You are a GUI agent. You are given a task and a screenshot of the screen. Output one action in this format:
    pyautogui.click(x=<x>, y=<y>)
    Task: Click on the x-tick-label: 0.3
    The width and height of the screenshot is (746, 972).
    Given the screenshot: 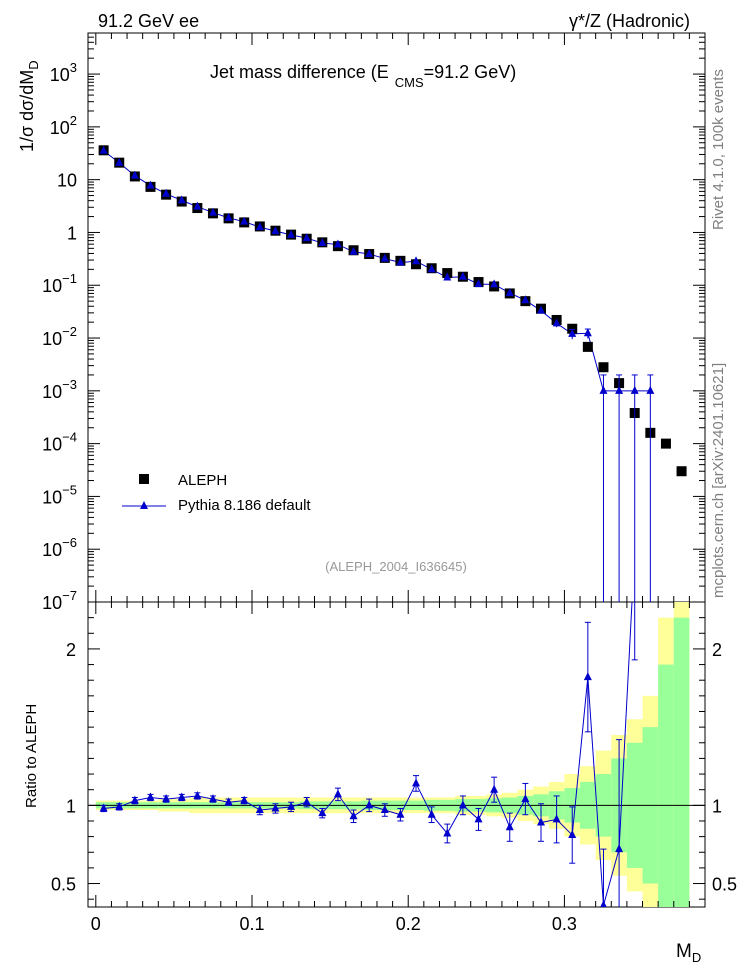 What is the action you would take?
    pyautogui.click(x=564, y=924)
    